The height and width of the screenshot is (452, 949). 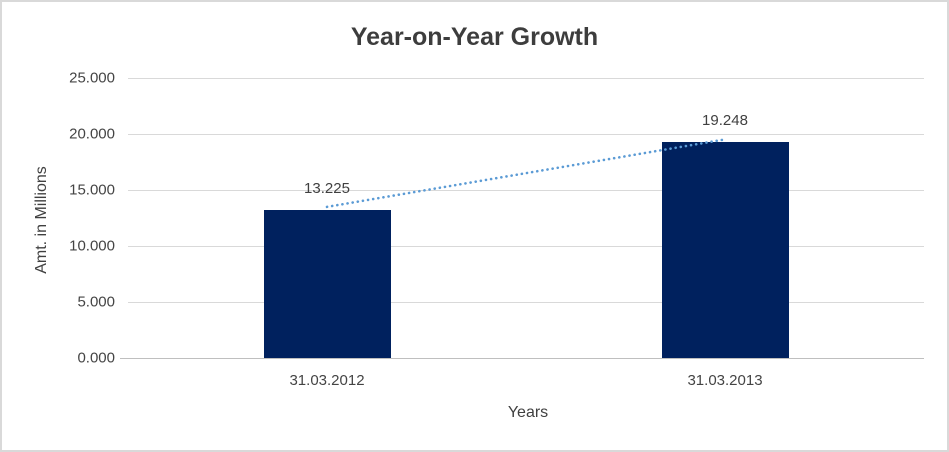 I want to click on y-tick-label: 20.000, so click(x=92, y=134).